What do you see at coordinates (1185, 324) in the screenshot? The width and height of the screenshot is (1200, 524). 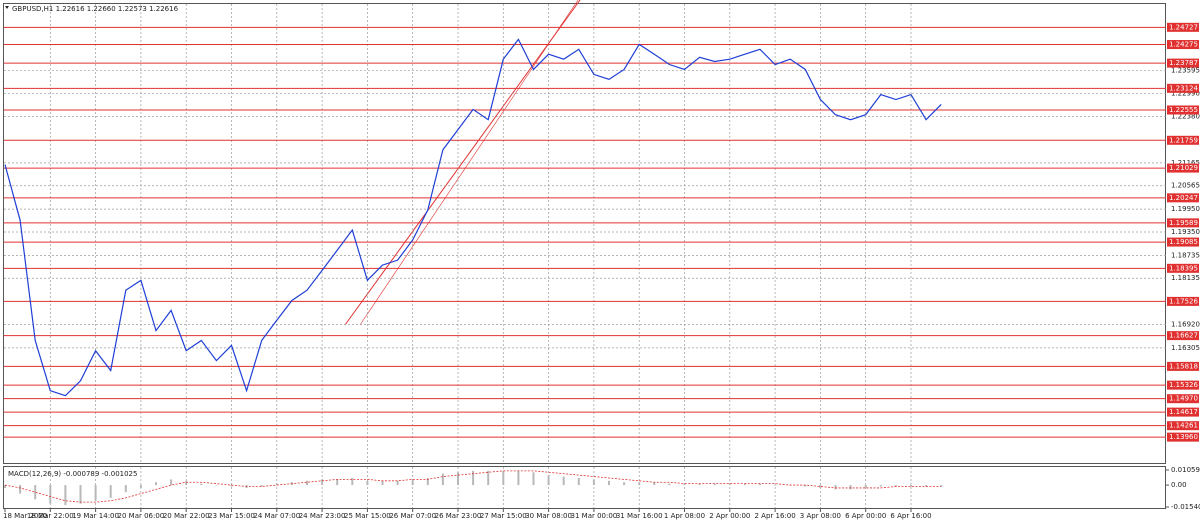 I see `y-tick-label: 1.16920` at bounding box center [1185, 324].